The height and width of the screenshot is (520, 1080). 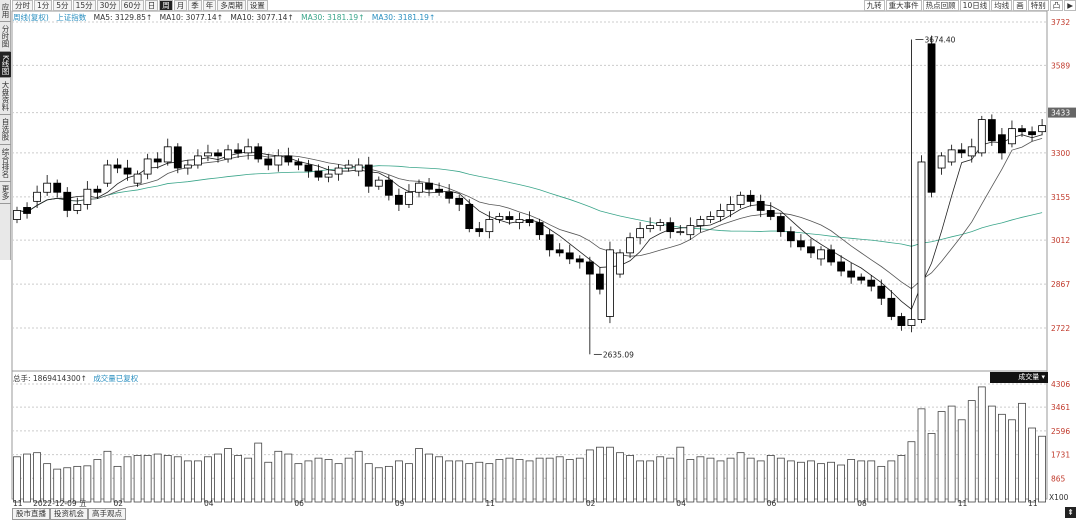 What do you see at coordinates (940, 5) in the screenshot?
I see `toolbar-right-2: 热点回顾` at bounding box center [940, 5].